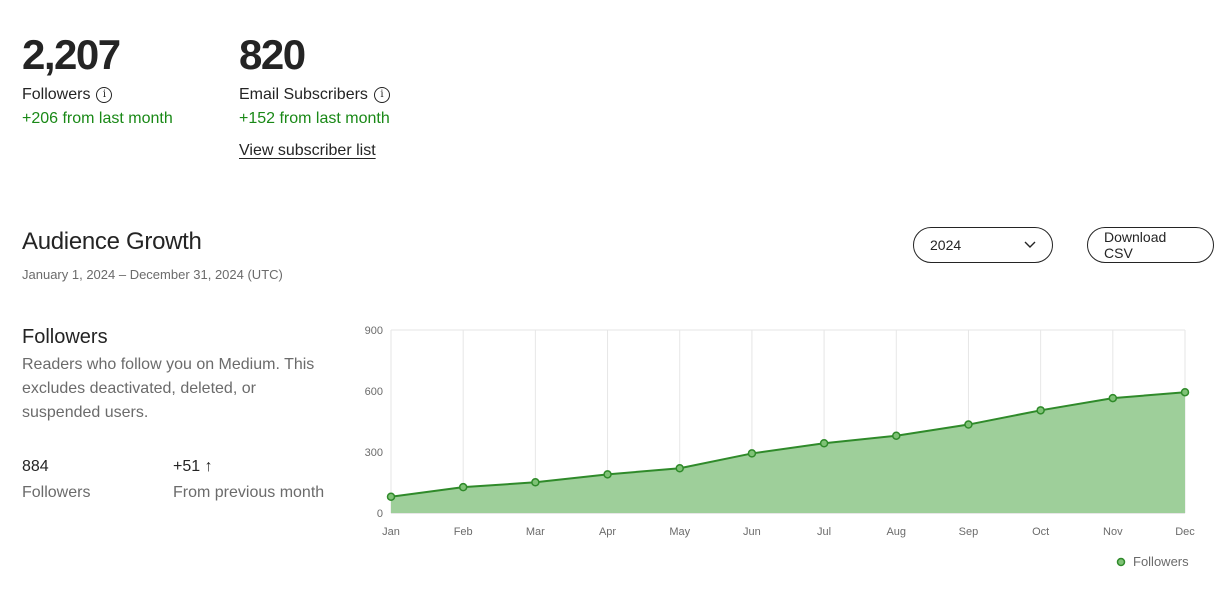 Image resolution: width=1219 pixels, height=602 pixels. I want to click on y-tick-label: 900, so click(374, 331).